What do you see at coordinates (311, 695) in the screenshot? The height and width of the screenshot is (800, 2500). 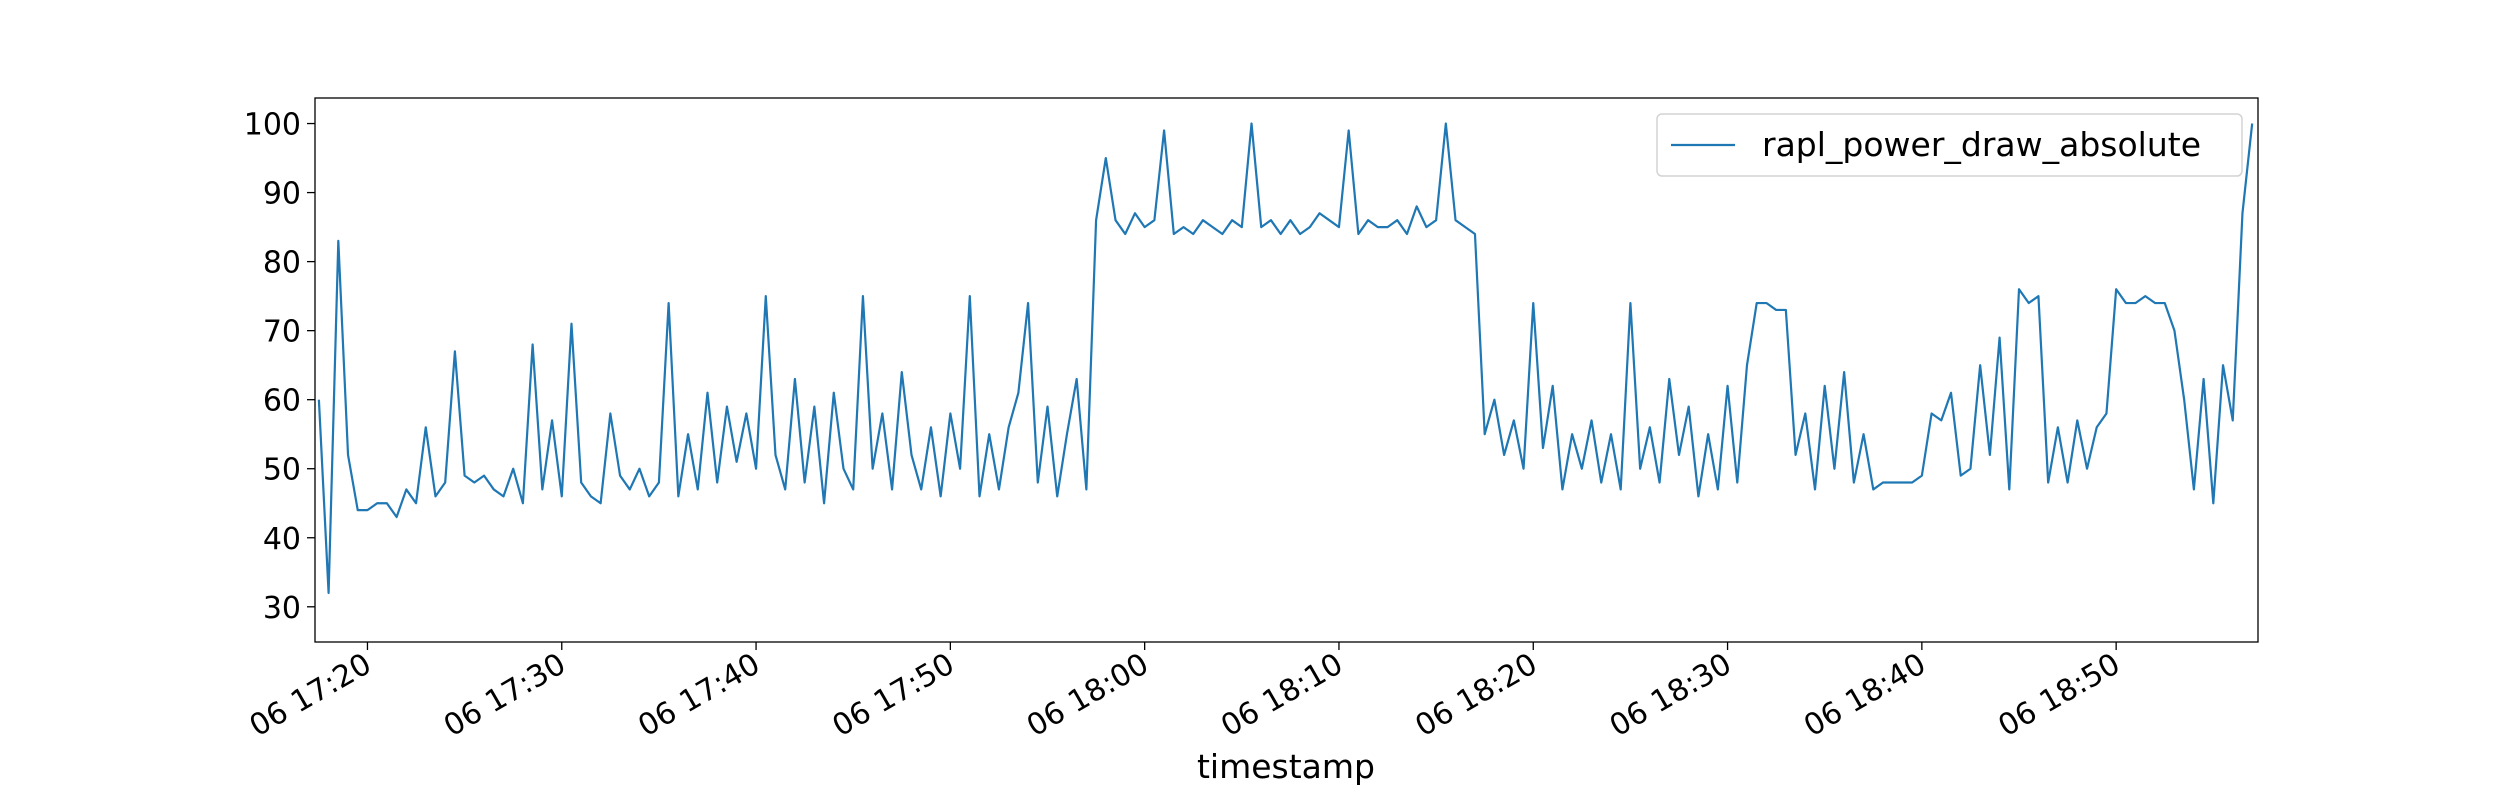 I see `x-tick-label: 06 17:20` at bounding box center [311, 695].